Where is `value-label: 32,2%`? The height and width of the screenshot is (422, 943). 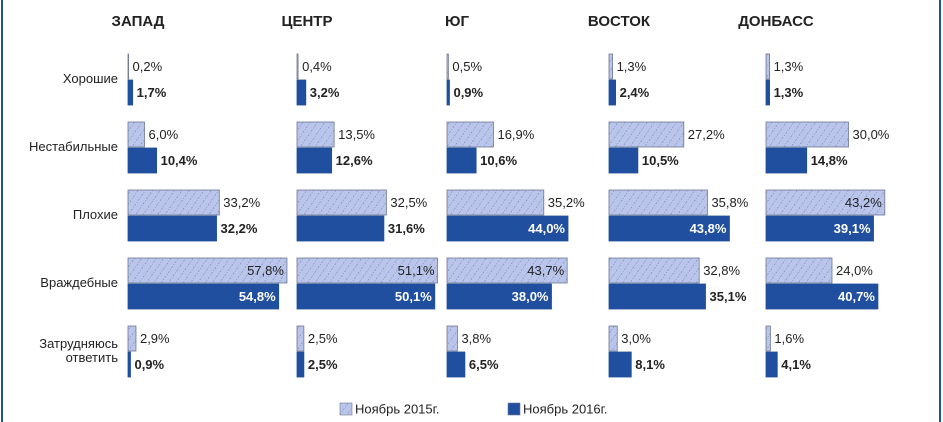 value-label: 32,2% is located at coordinates (239, 228).